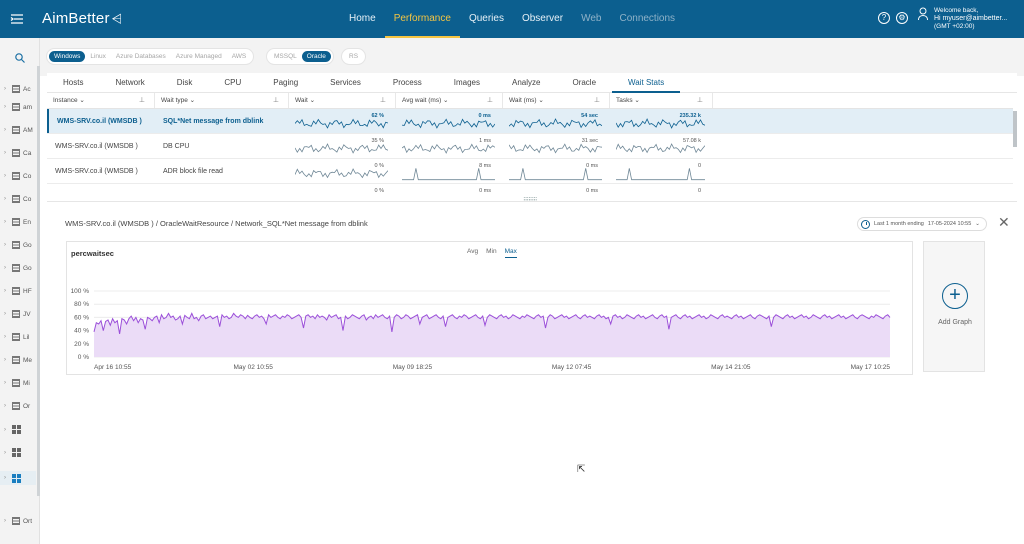 This screenshot has height=544, width=1024. What do you see at coordinates (18, 130) in the screenshot?
I see `rail-item: › AM` at bounding box center [18, 130].